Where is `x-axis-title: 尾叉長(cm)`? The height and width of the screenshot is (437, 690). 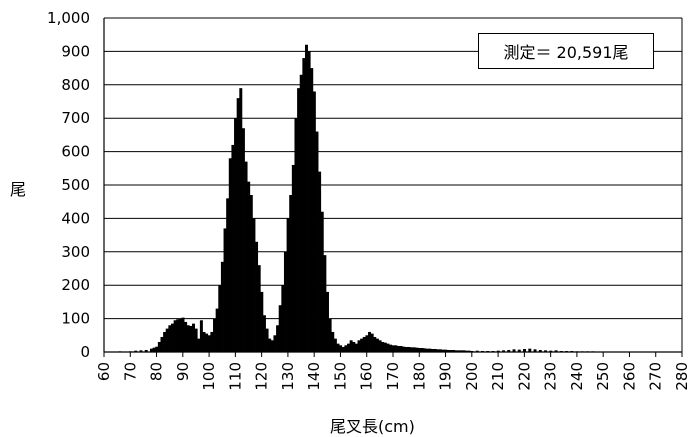
x-axis-title: 尾叉長(cm) is located at coordinates (372, 425).